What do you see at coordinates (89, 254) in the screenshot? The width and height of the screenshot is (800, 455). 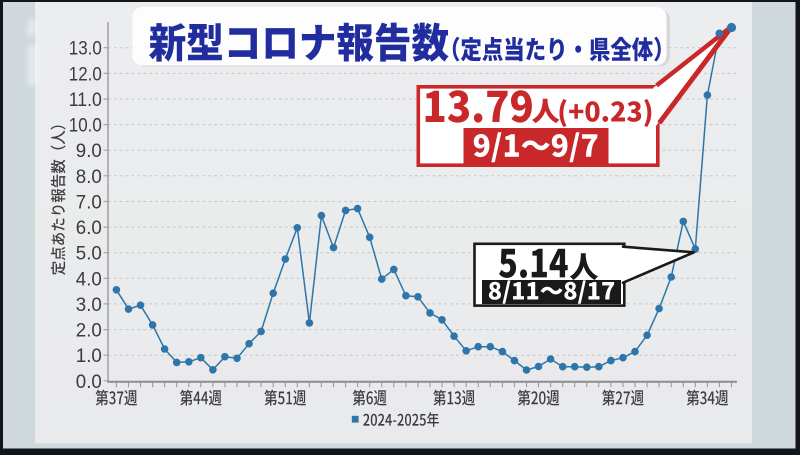 I see `svg-text: 5.0` at bounding box center [89, 254].